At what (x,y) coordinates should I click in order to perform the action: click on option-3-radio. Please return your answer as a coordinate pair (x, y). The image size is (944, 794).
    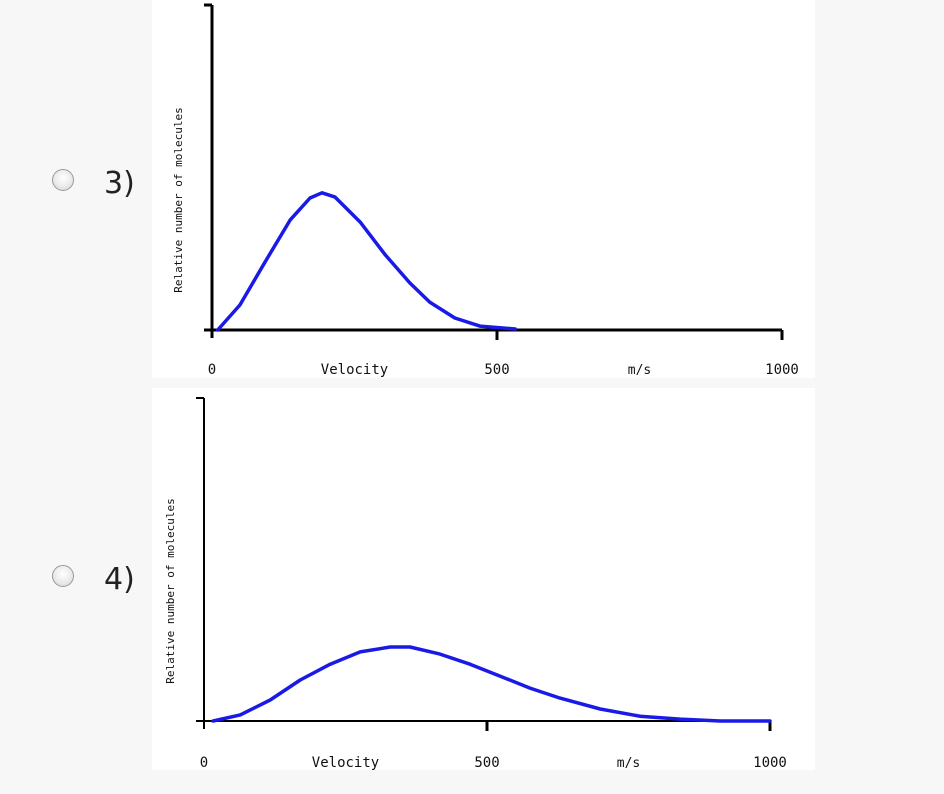
    Looking at the image, I should click on (63, 180).